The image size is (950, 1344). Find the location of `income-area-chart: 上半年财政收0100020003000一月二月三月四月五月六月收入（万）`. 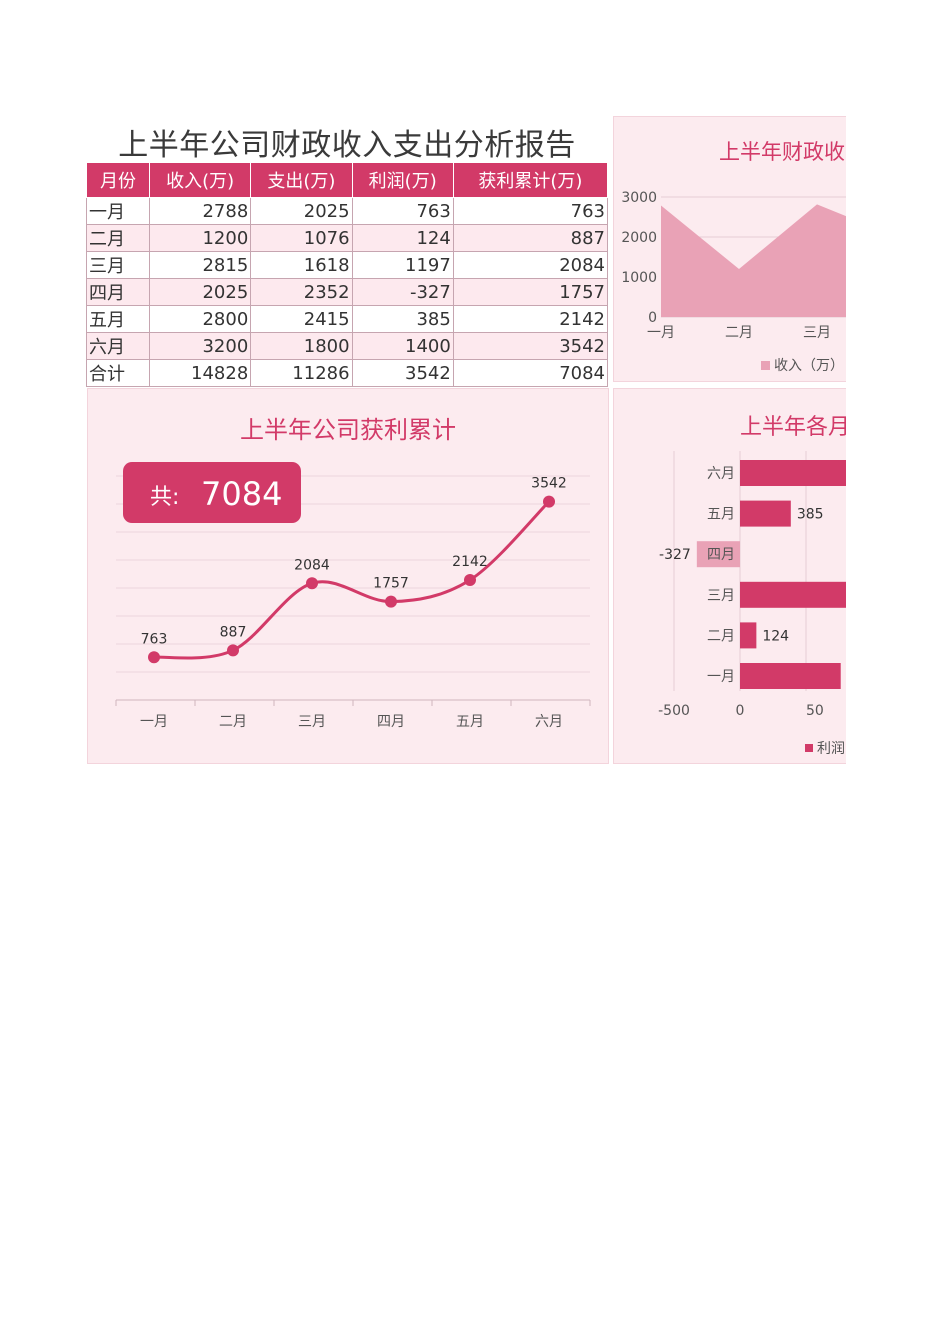

income-area-chart: 上半年财政收0100020003000一月二月三月四月五月六月收入（万） is located at coordinates (733, 257).